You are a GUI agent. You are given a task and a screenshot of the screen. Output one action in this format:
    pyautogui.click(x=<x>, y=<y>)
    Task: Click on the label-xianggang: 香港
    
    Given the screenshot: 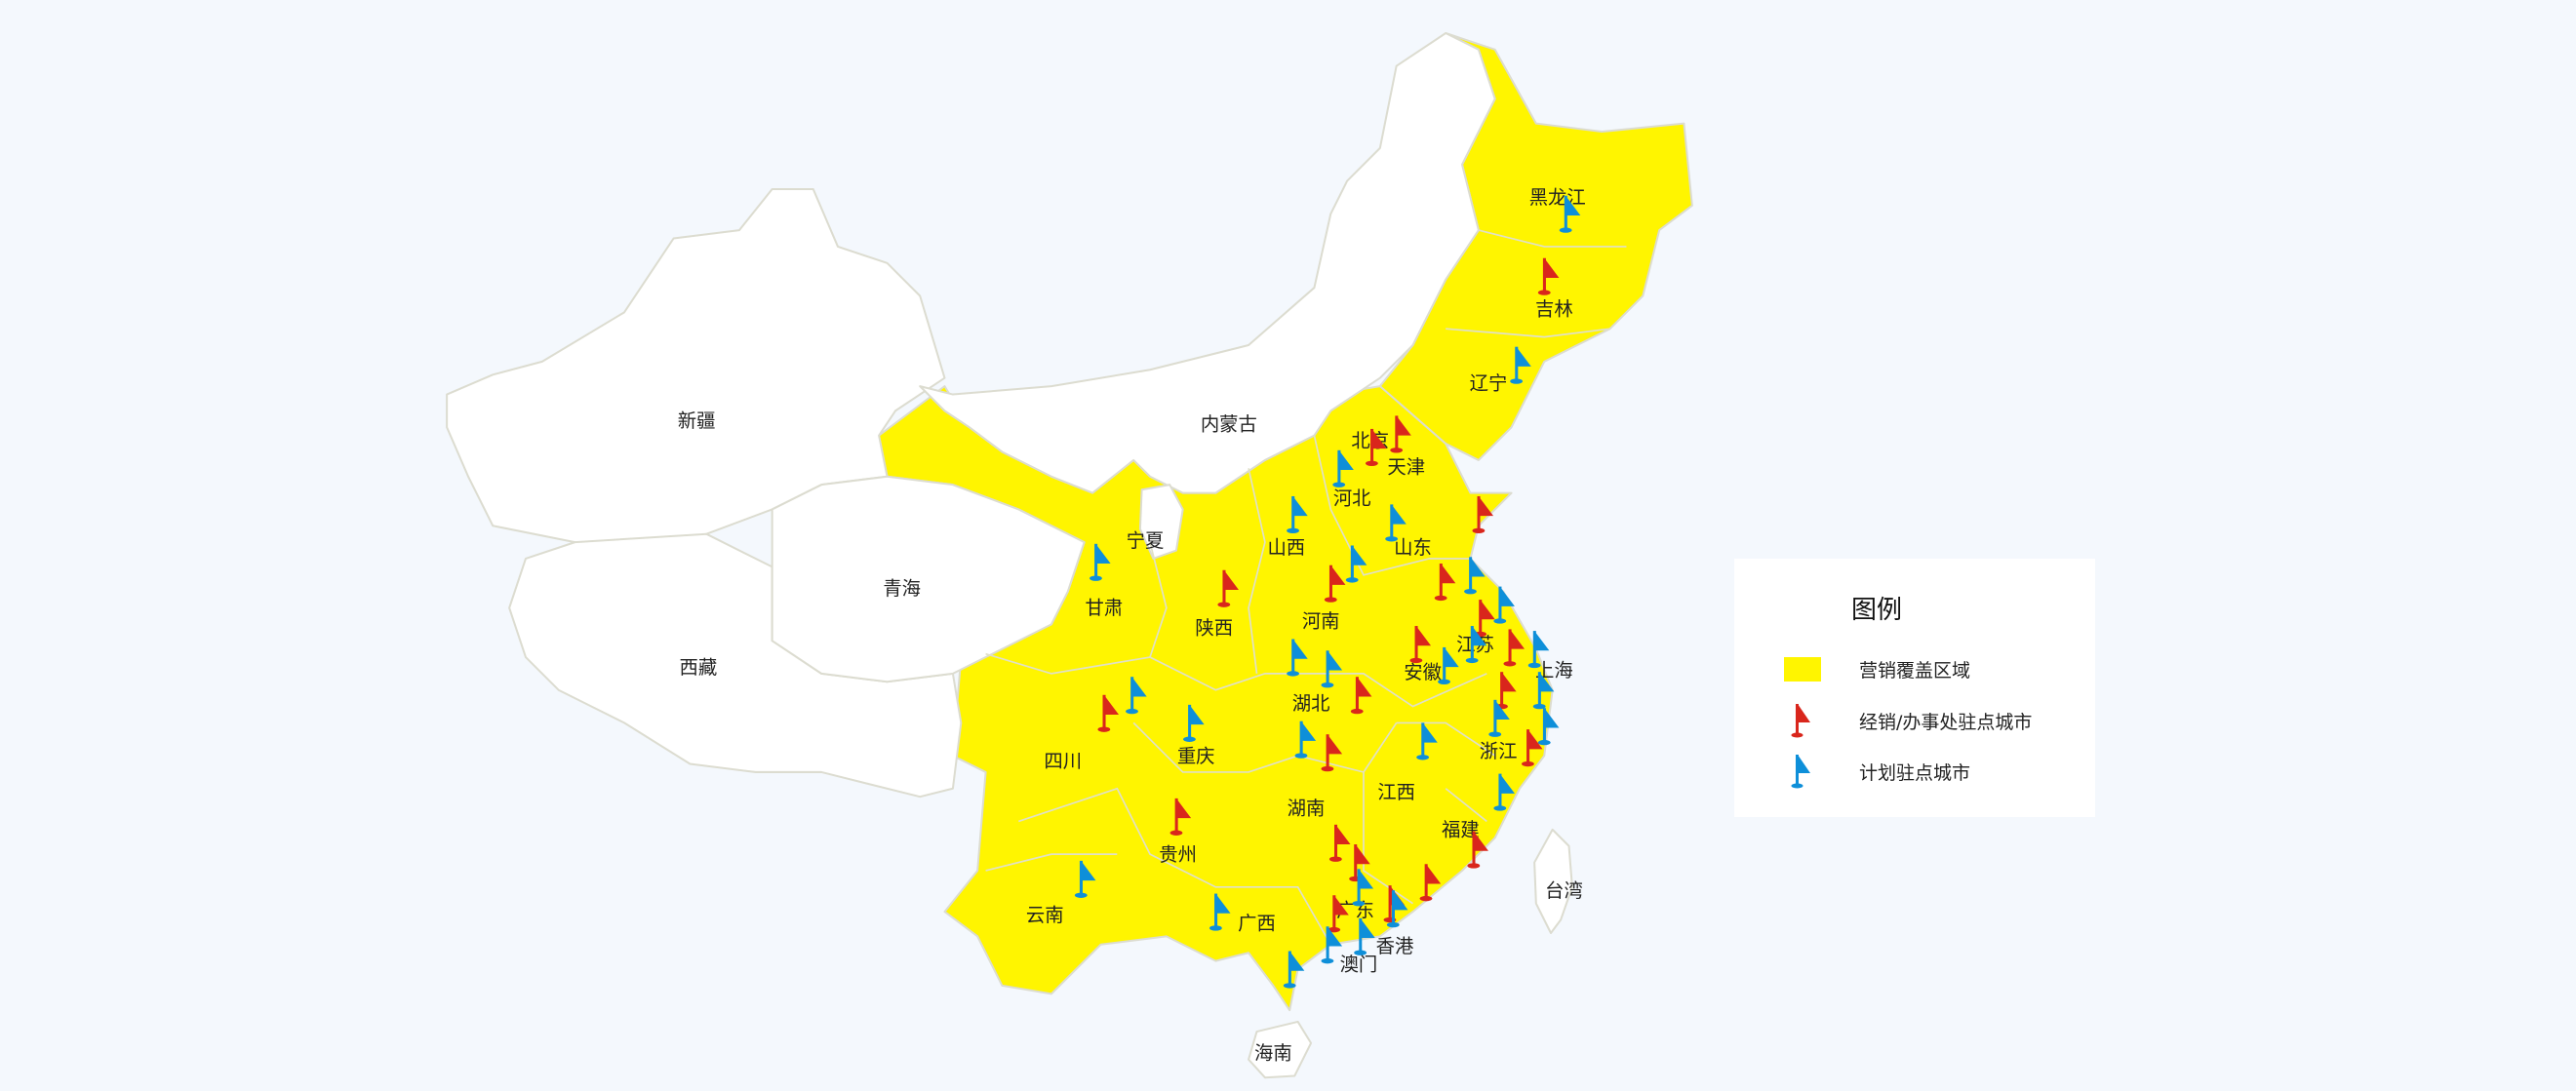 What is the action you would take?
    pyautogui.click(x=1395, y=946)
    